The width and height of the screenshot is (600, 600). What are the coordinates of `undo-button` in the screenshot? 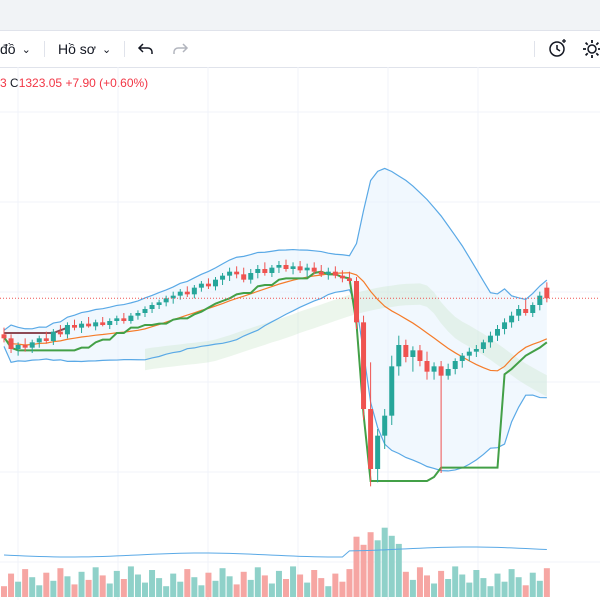 It's located at (146, 49).